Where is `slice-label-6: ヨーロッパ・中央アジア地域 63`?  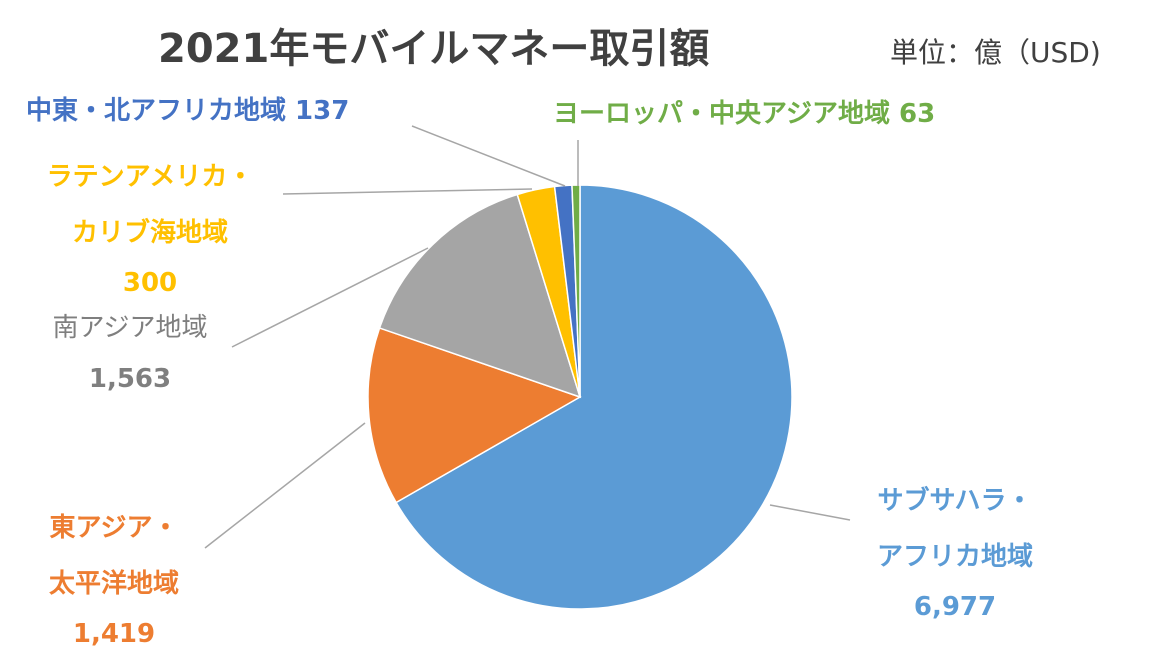 slice-label-6: ヨーロッパ・中央アジア地域 63 is located at coordinates (744, 114).